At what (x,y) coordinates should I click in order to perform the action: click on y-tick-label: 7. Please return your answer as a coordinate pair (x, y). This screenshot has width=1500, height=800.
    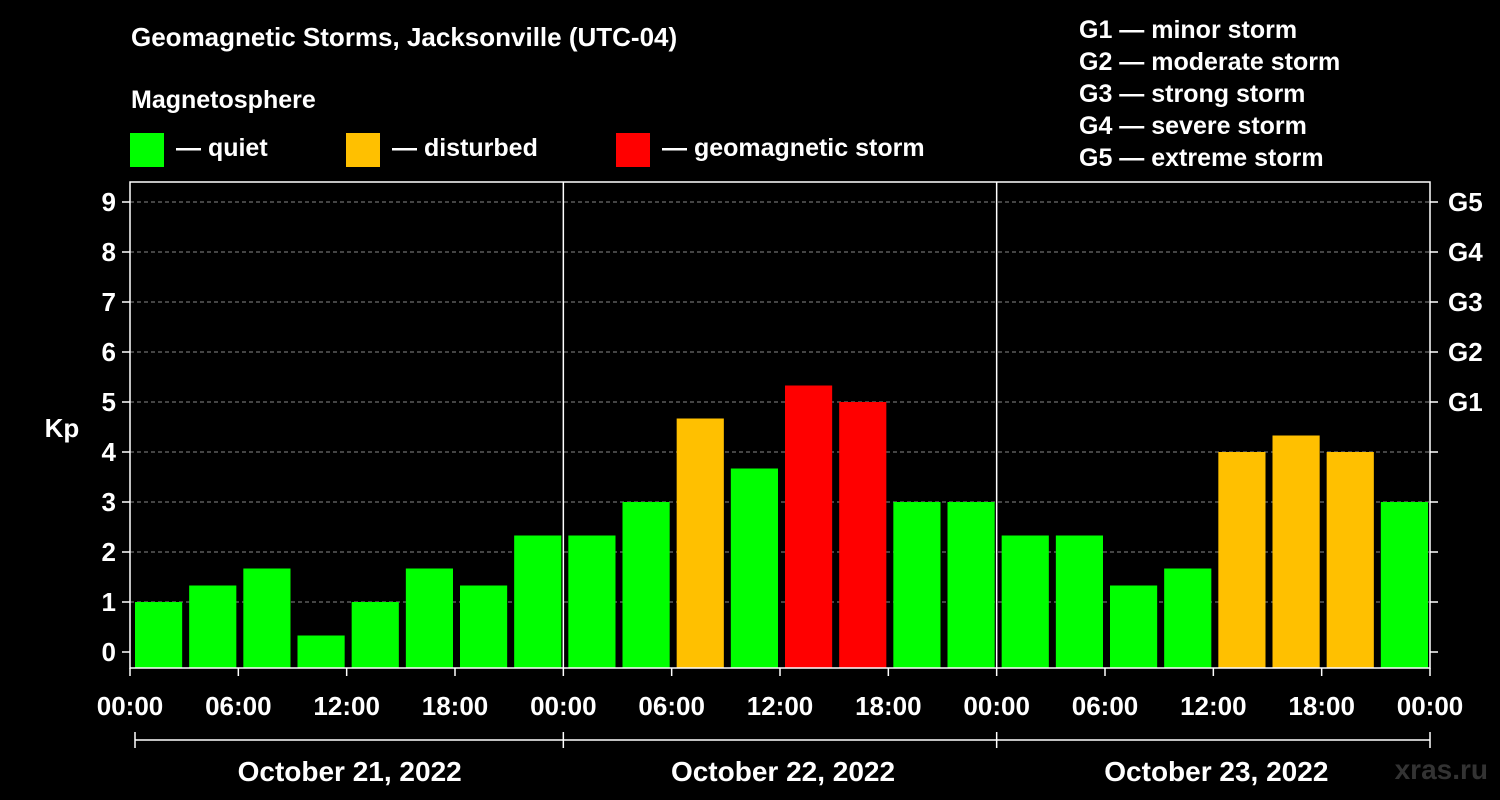
    Looking at the image, I should click on (109, 302).